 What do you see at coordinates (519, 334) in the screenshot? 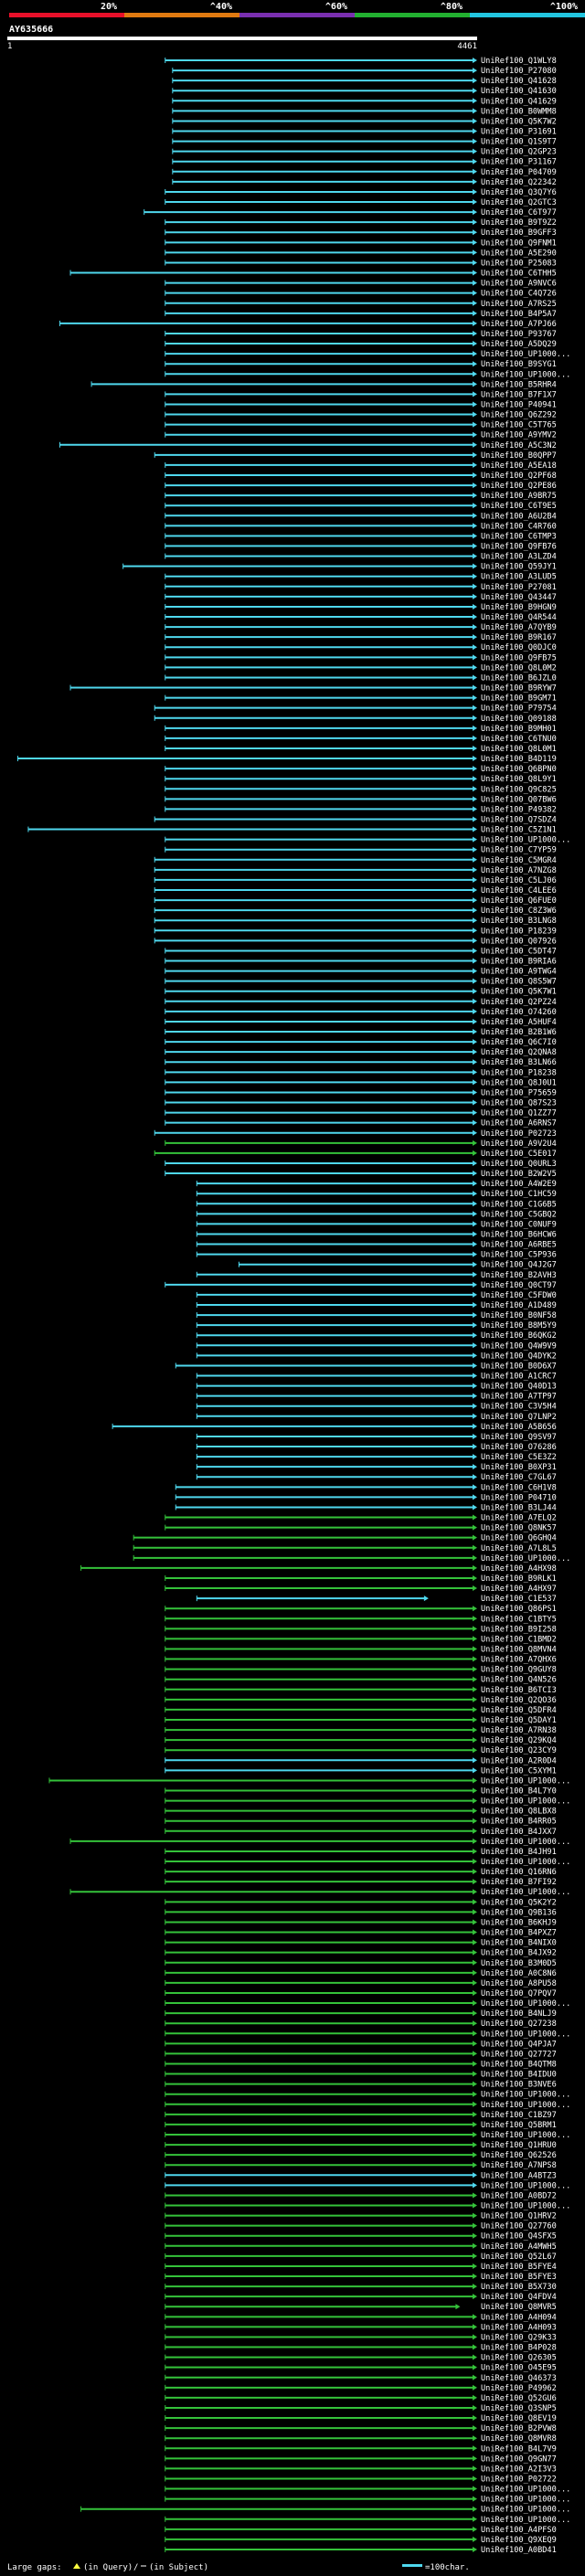
I see `hit-label: UniRef100_P93767` at bounding box center [519, 334].